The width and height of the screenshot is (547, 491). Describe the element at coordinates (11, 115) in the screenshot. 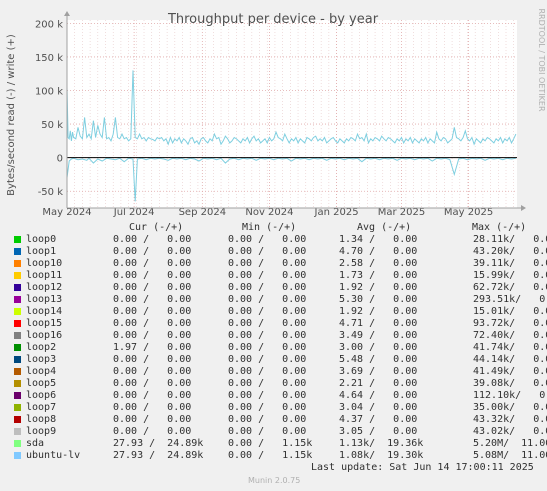

I see `y-axis-label: Bytes/second read (-) / write (+)` at that location.